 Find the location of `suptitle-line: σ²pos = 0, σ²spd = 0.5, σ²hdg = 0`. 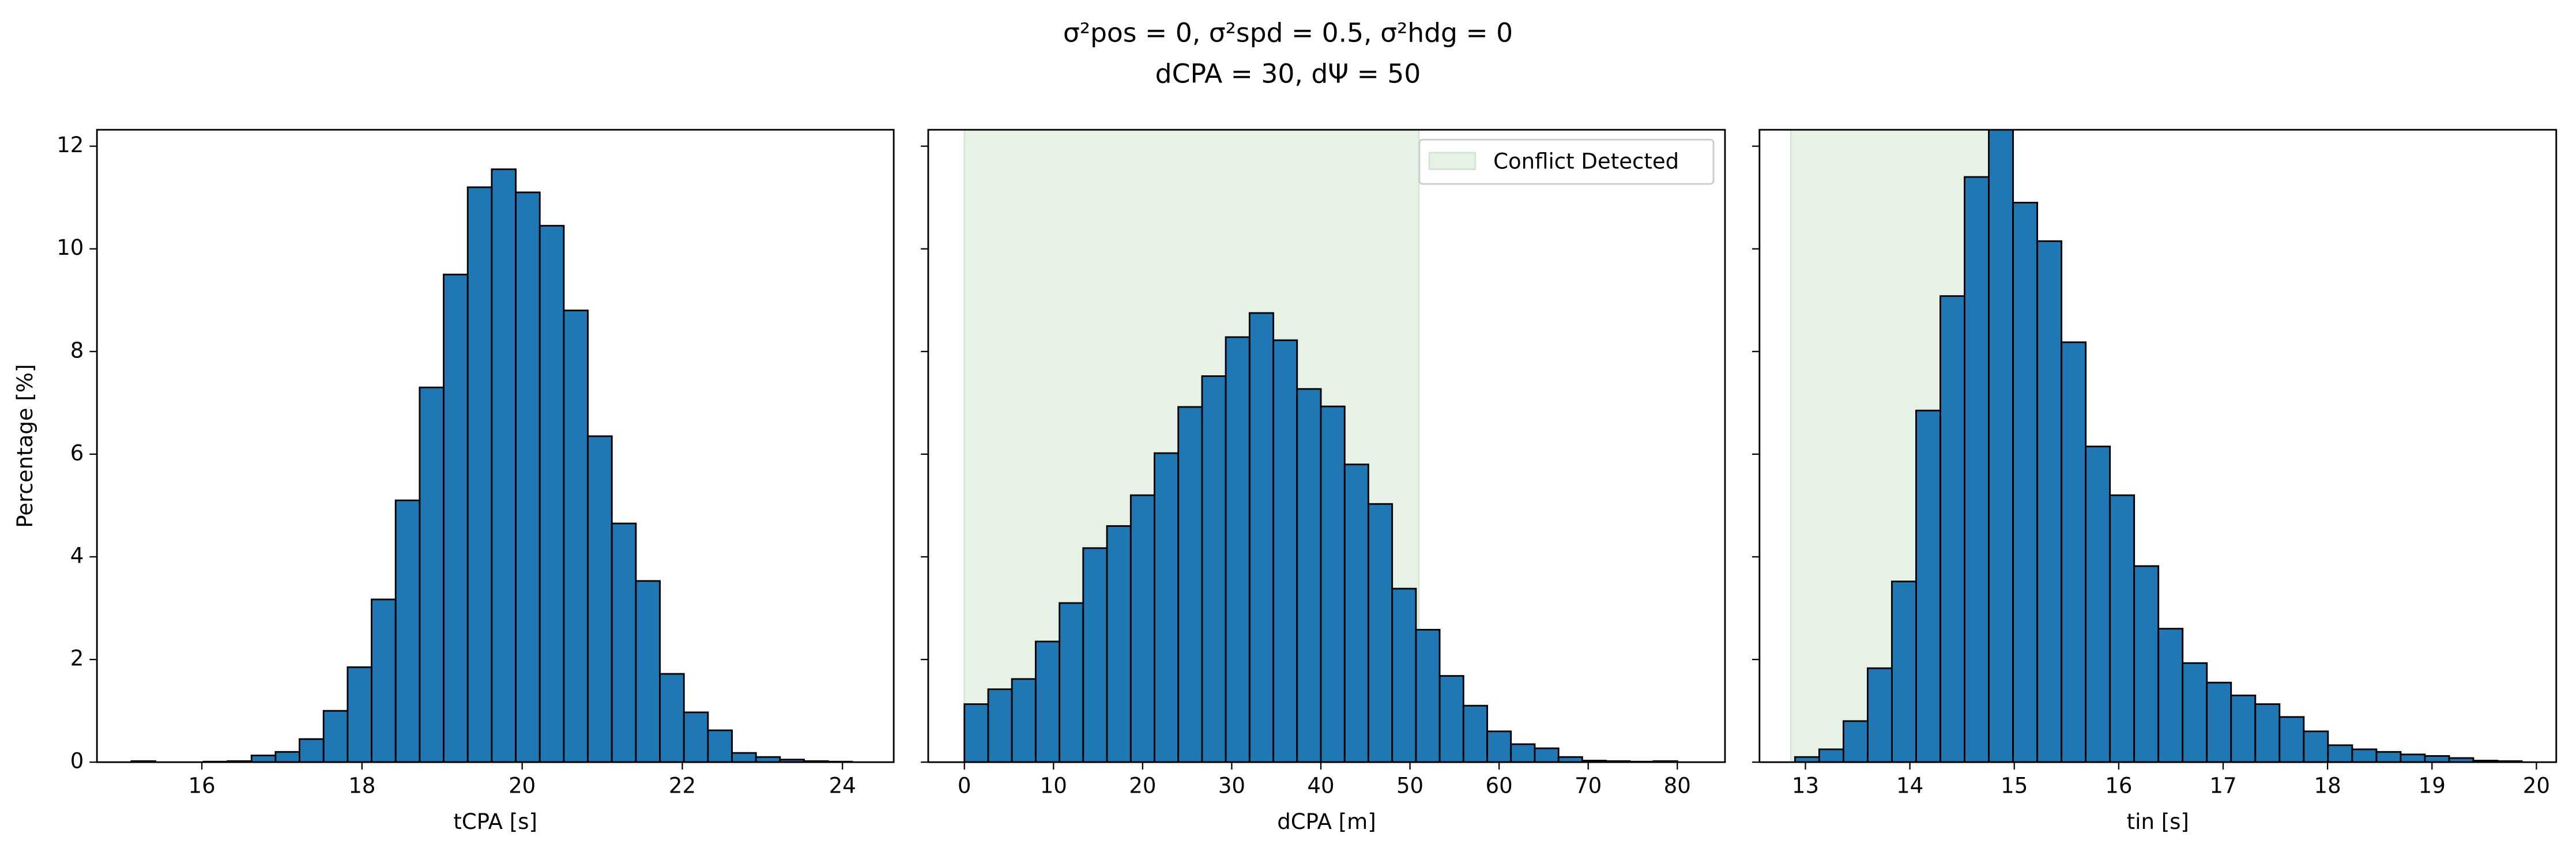

suptitle-line: σ²pos = 0, σ²spd = 0.5, σ²hdg = 0 is located at coordinates (1288, 32).